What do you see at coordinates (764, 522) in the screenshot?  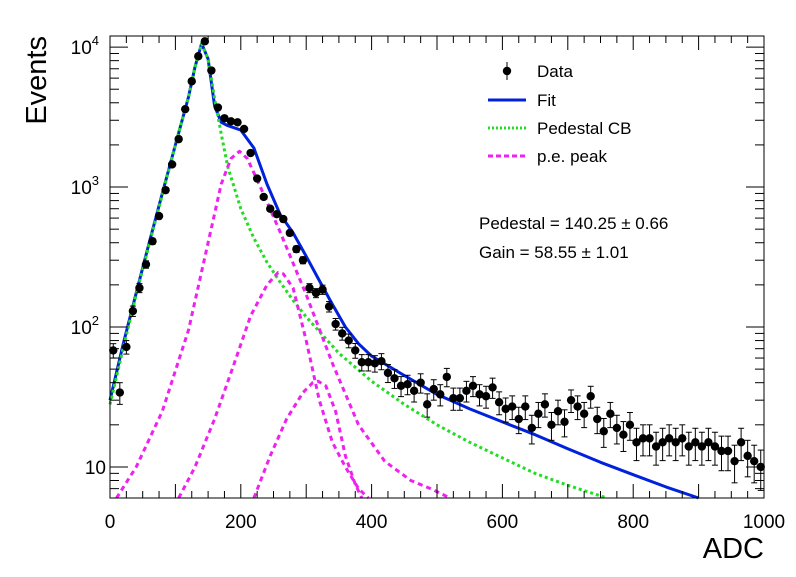 I see `x-tick-label: 1000` at bounding box center [764, 522].